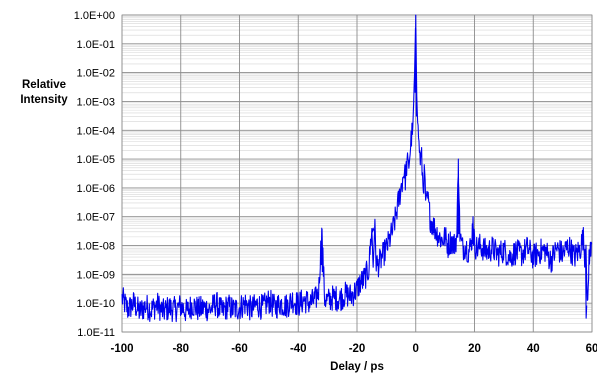 Image resolution: width=597 pixels, height=378 pixels. Describe the element at coordinates (95, 275) in the screenshot. I see `y-tick-label: 1.0E-09` at that location.